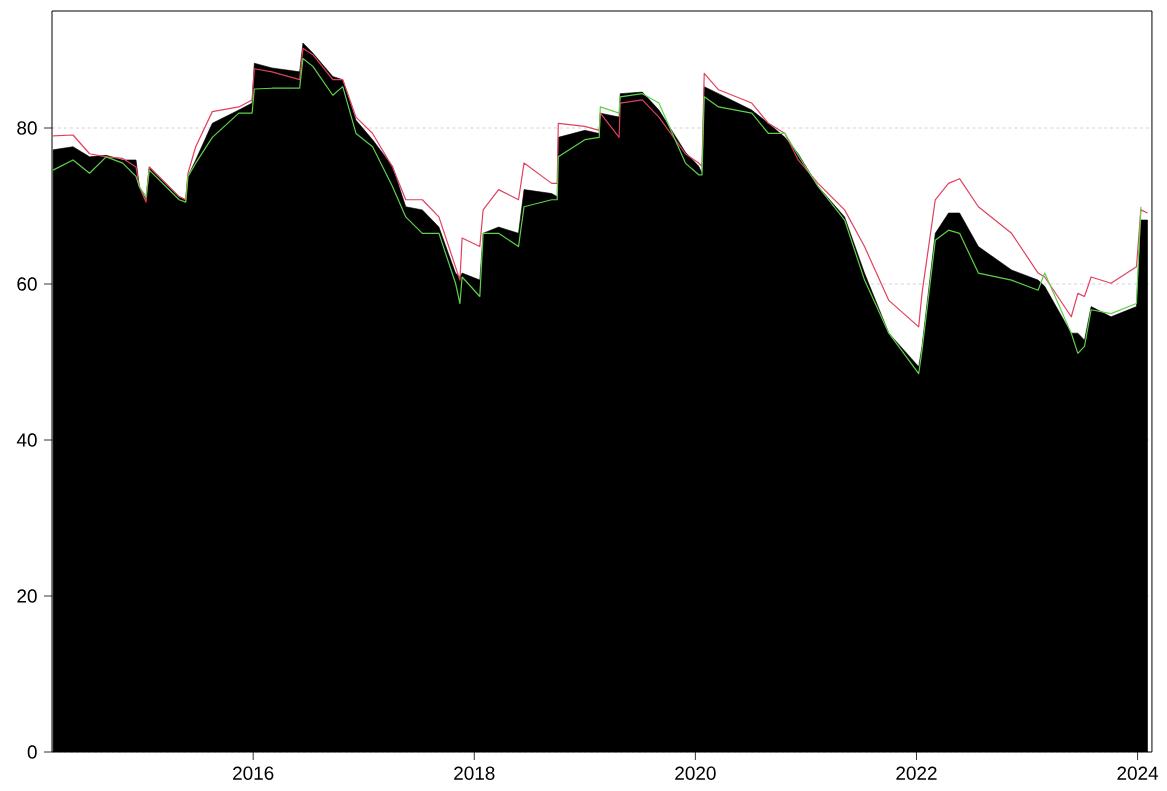 This screenshot has height=791, width=1167. Describe the element at coordinates (27, 128) in the screenshot. I see `y-tick-label: 80` at that location.